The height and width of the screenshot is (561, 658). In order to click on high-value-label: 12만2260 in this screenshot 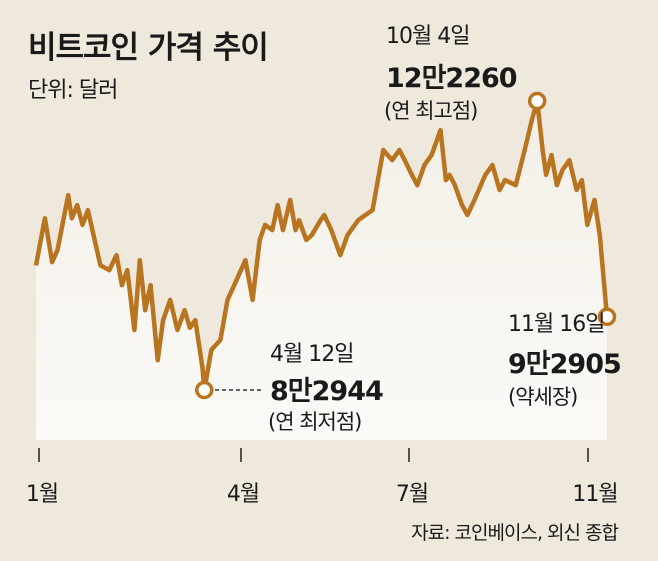, I will do `click(452, 78)`.